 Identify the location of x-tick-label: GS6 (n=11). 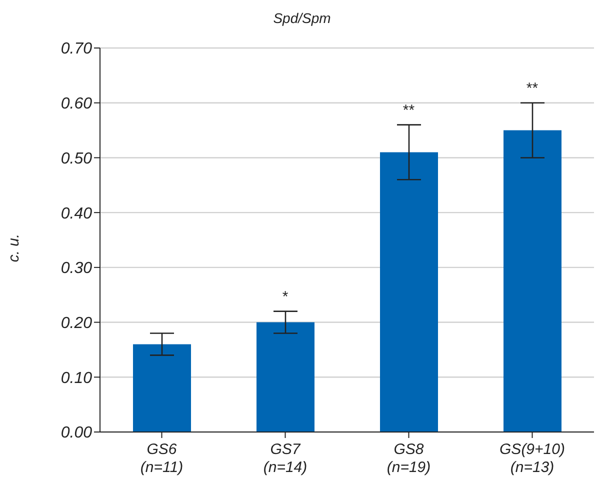
(162, 458).